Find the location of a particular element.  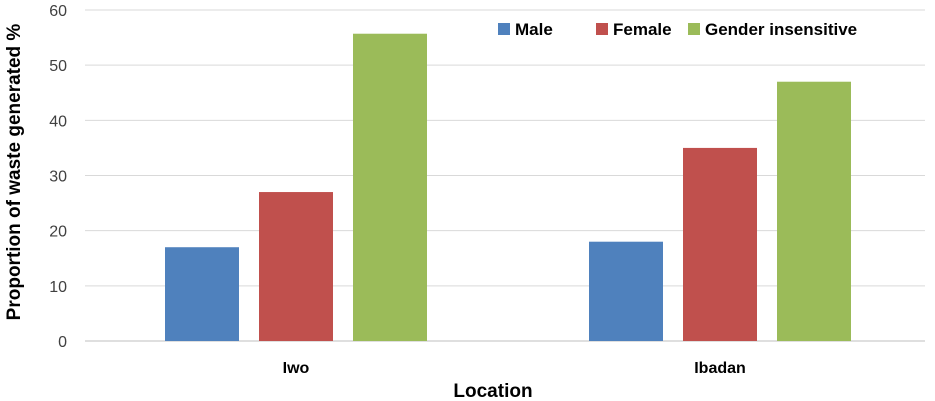

bar-ibadan-female is located at coordinates (720, 244).